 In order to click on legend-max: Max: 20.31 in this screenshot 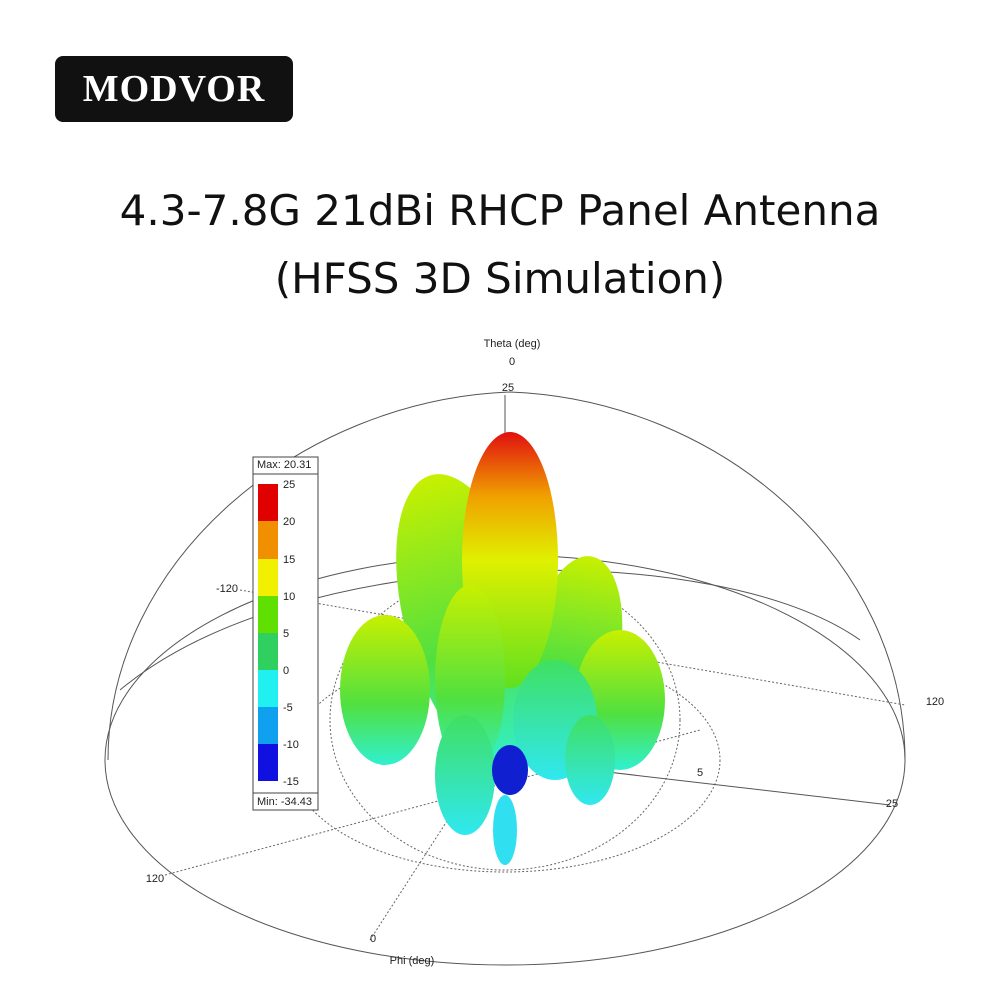, I will do `click(284, 465)`.